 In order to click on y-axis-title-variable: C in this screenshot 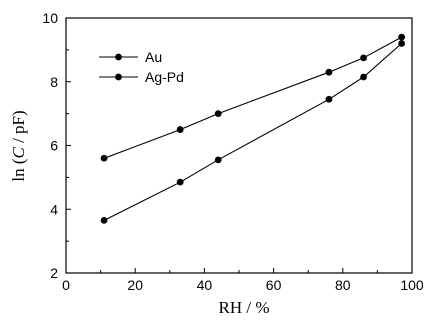, I will do `click(18, 153)`.